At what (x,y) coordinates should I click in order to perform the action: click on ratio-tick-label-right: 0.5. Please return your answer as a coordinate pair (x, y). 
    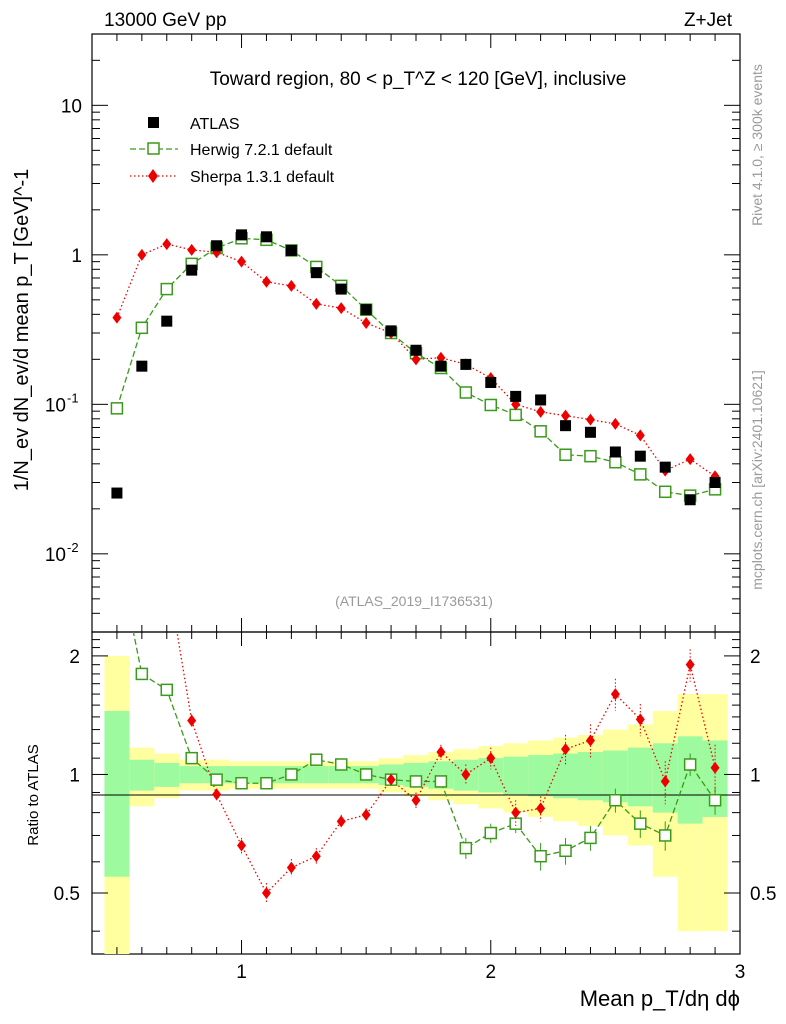
    Looking at the image, I should click on (763, 894).